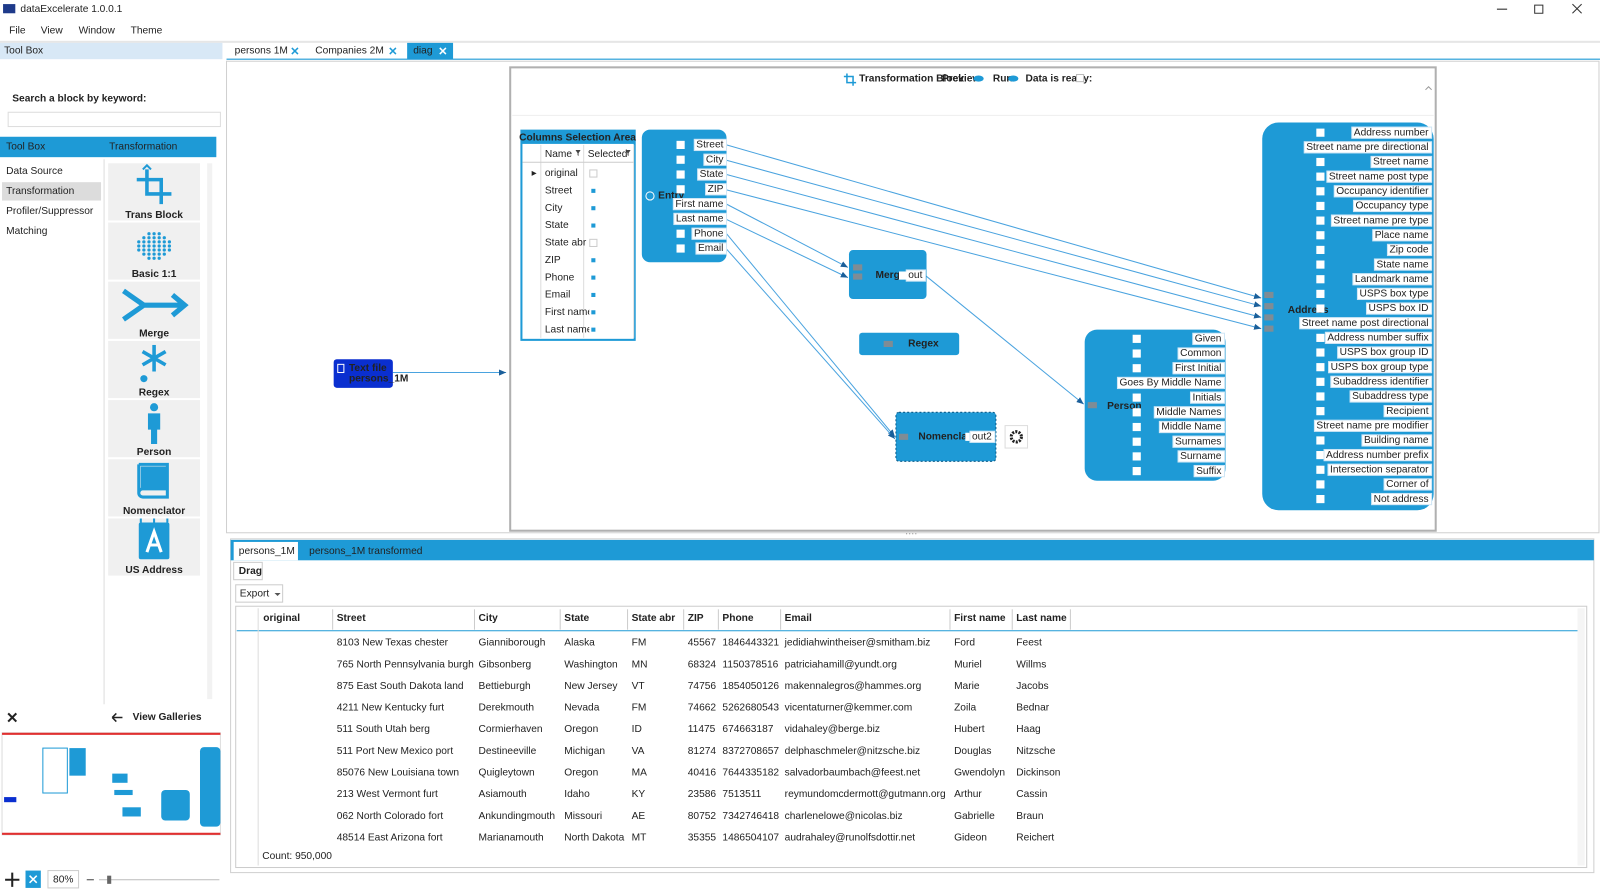 The image size is (1600, 892). I want to click on grid-header: First name, so click(980, 618).